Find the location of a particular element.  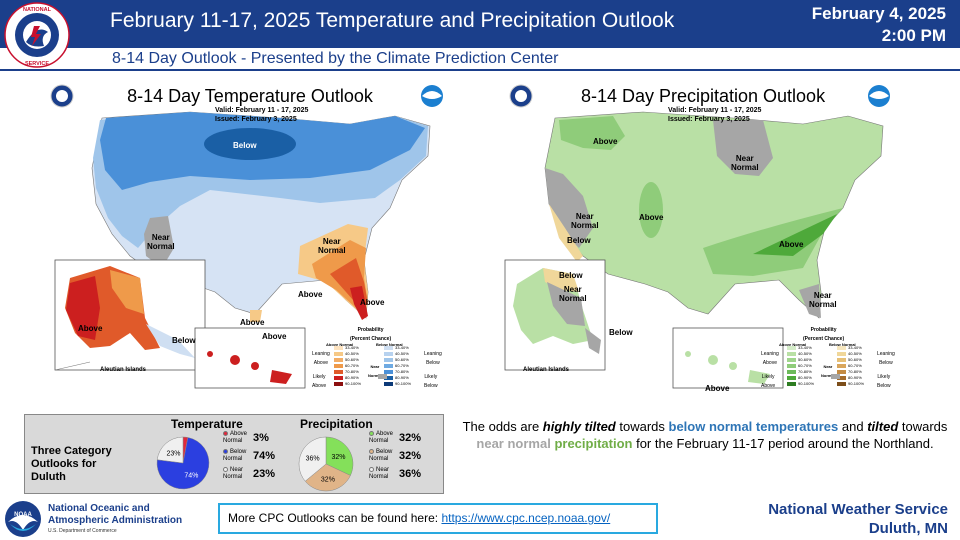

temp-label-above-se: Above is located at coordinates (310, 294).